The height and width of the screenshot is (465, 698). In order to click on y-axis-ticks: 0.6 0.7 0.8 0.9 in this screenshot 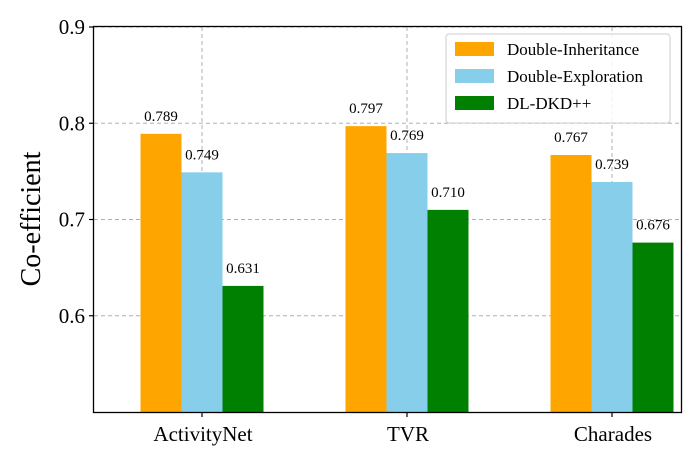, I will do `click(76, 171)`.